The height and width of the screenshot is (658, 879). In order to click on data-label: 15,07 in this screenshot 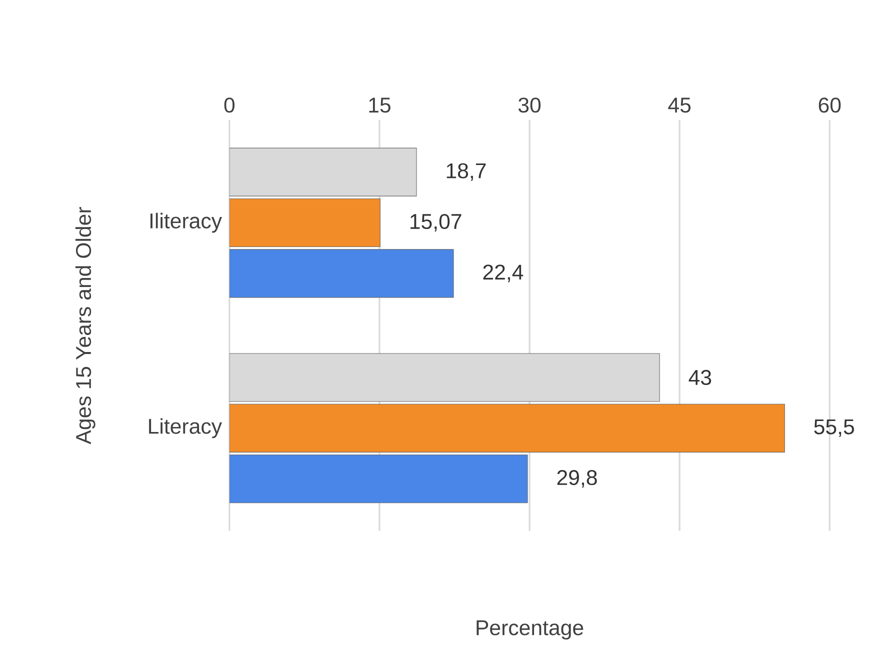, I will do `click(436, 223)`.